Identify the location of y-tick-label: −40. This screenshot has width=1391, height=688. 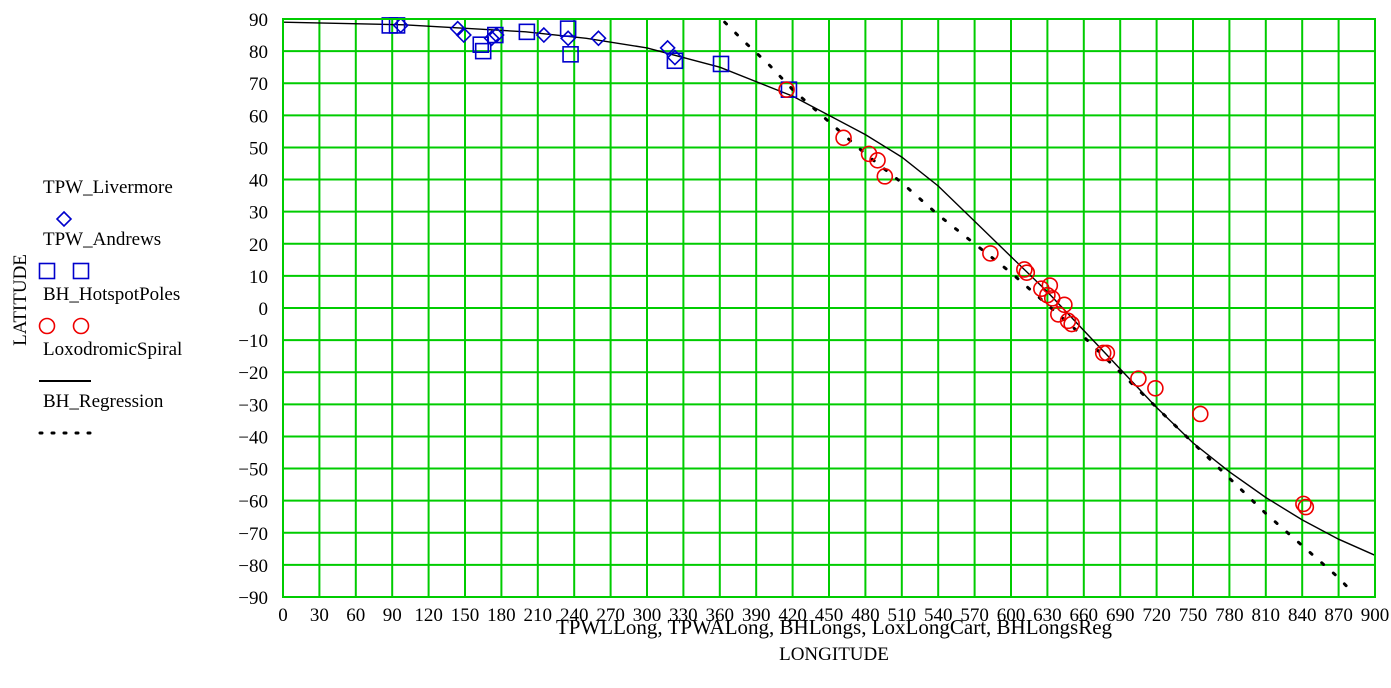
(253, 437).